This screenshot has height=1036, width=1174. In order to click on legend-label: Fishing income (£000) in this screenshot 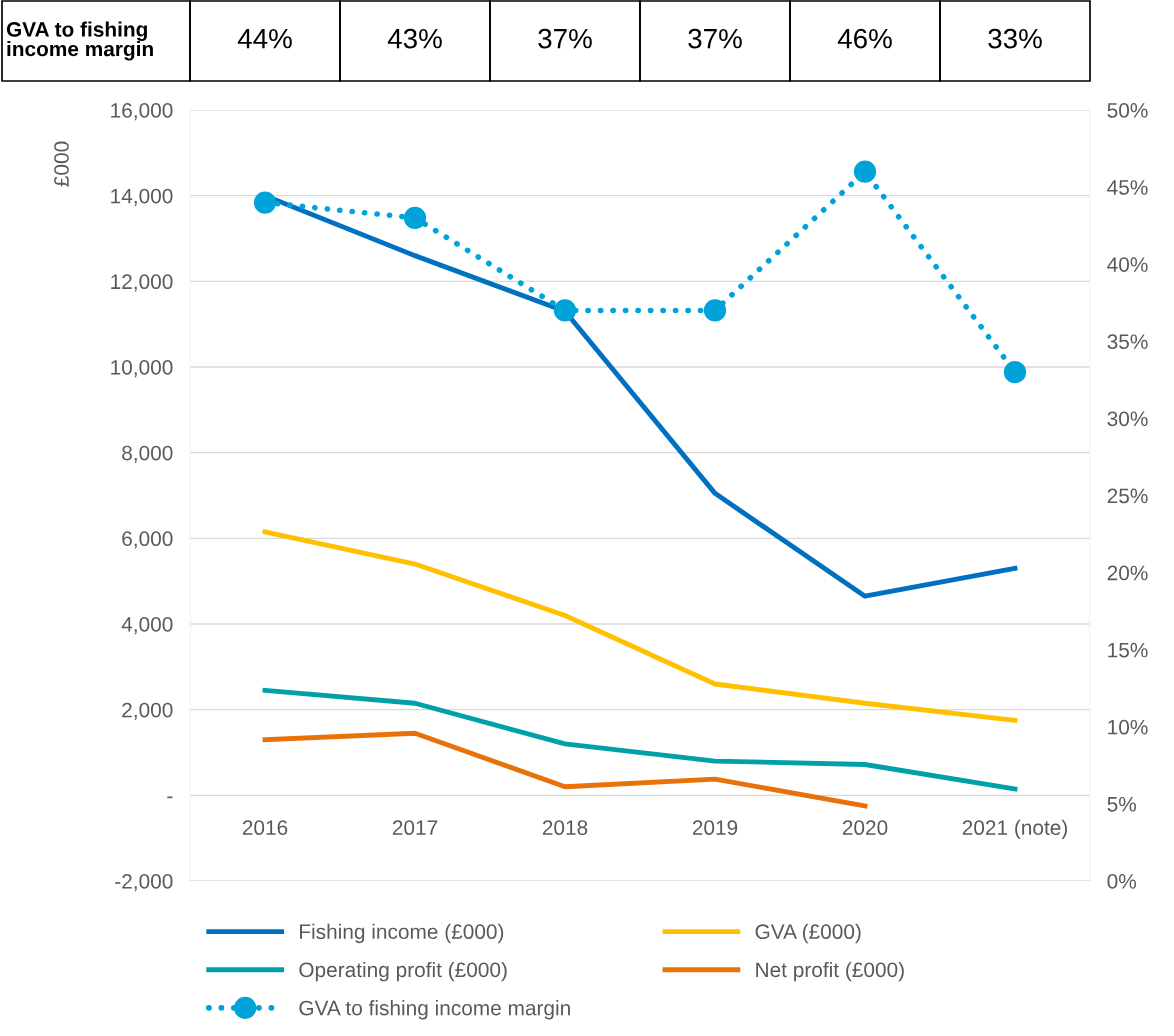, I will do `click(402, 933)`.